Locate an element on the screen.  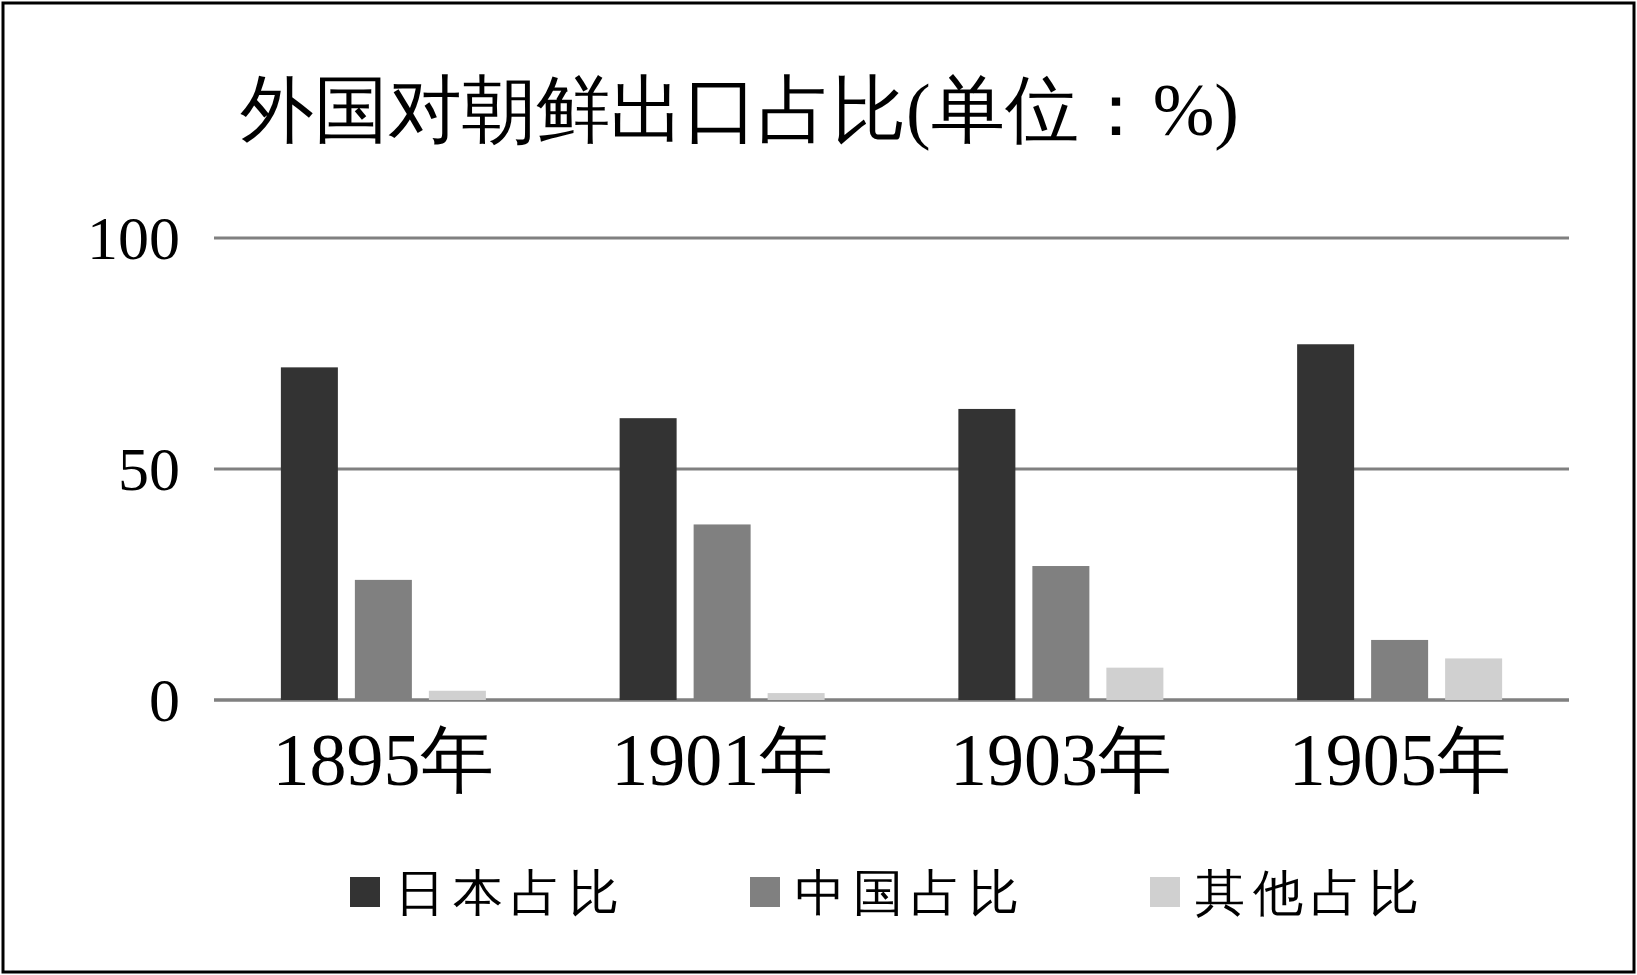
legend-label: 其他占比 is located at coordinates (1311, 893).